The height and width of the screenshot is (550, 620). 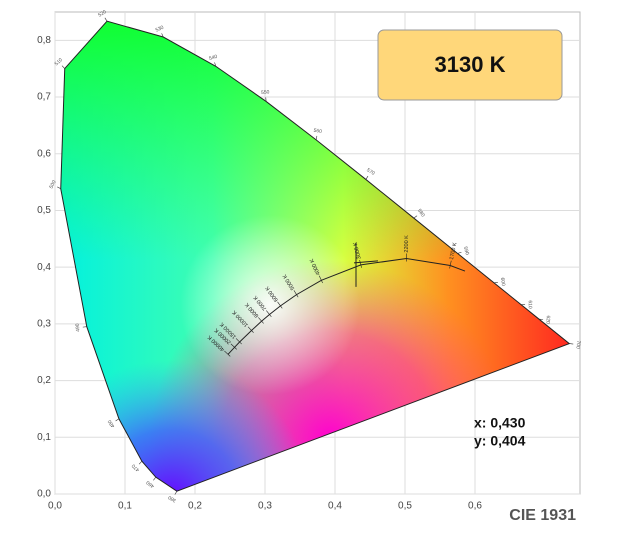 I want to click on y-tick-label: 0,7, so click(x=44, y=97).